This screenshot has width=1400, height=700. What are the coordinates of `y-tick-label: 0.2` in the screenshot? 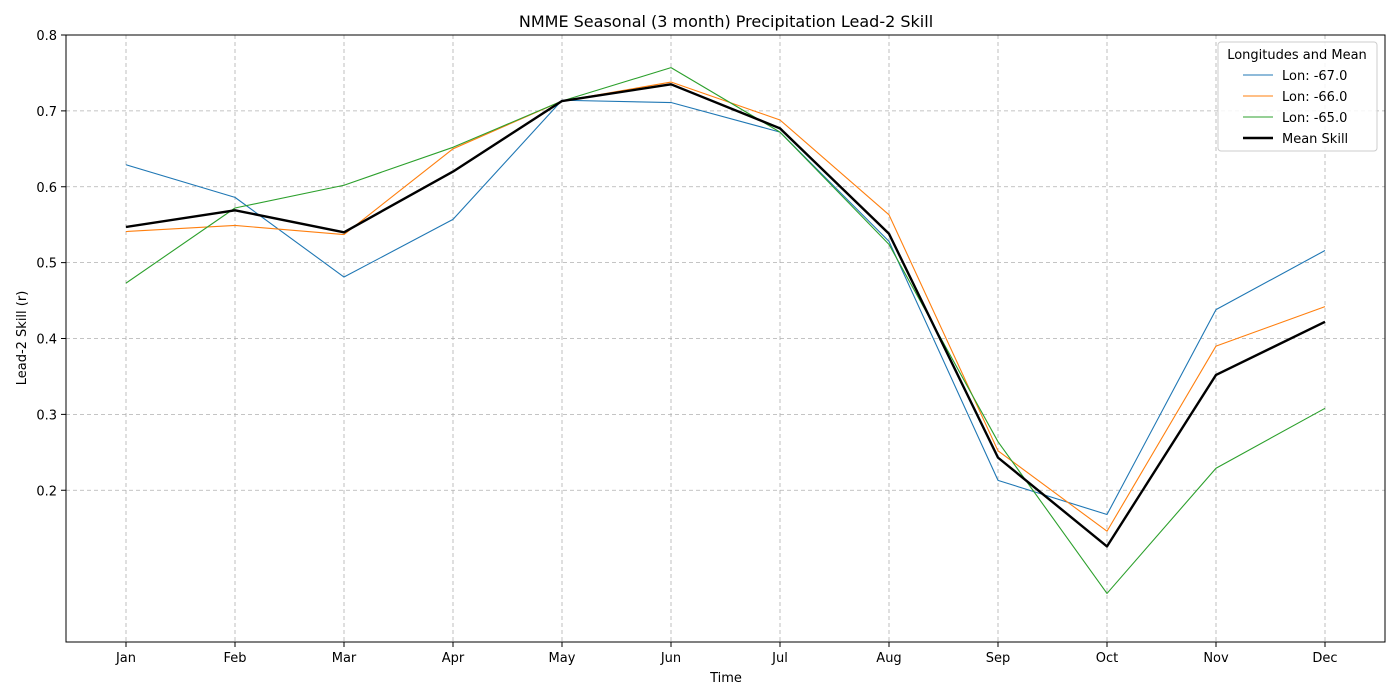 It's located at (46, 491).